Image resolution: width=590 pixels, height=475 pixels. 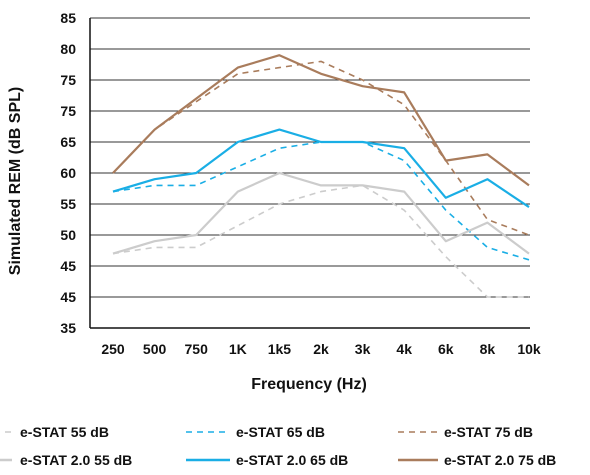 I want to click on legend-item: e-STAT 2.0 75 dB, so click(x=477, y=460).